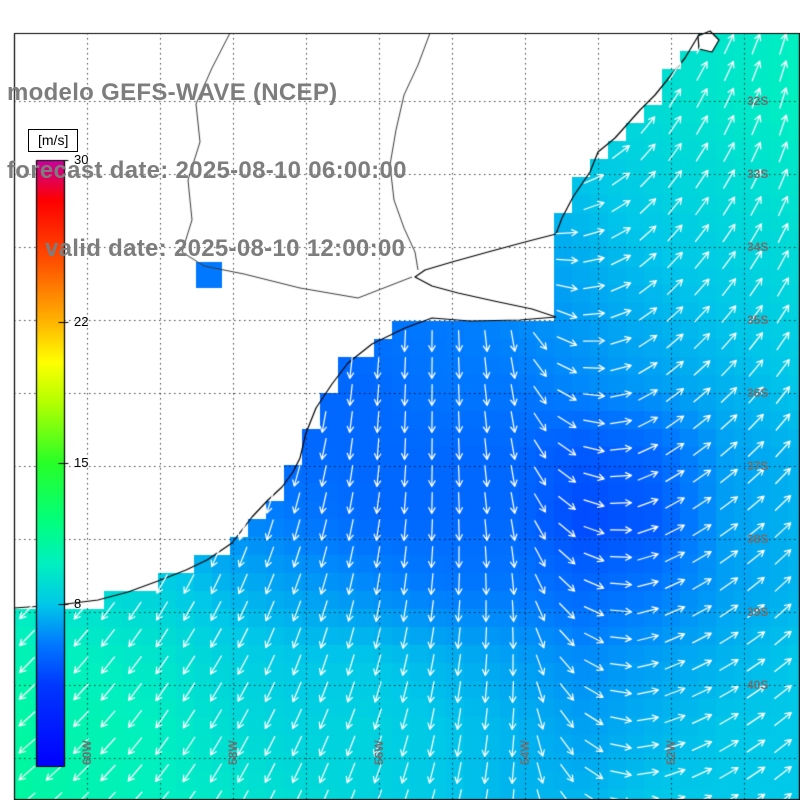 The height and width of the screenshot is (800, 800). I want to click on colorbar-unit-label: [m/s], so click(53, 140).